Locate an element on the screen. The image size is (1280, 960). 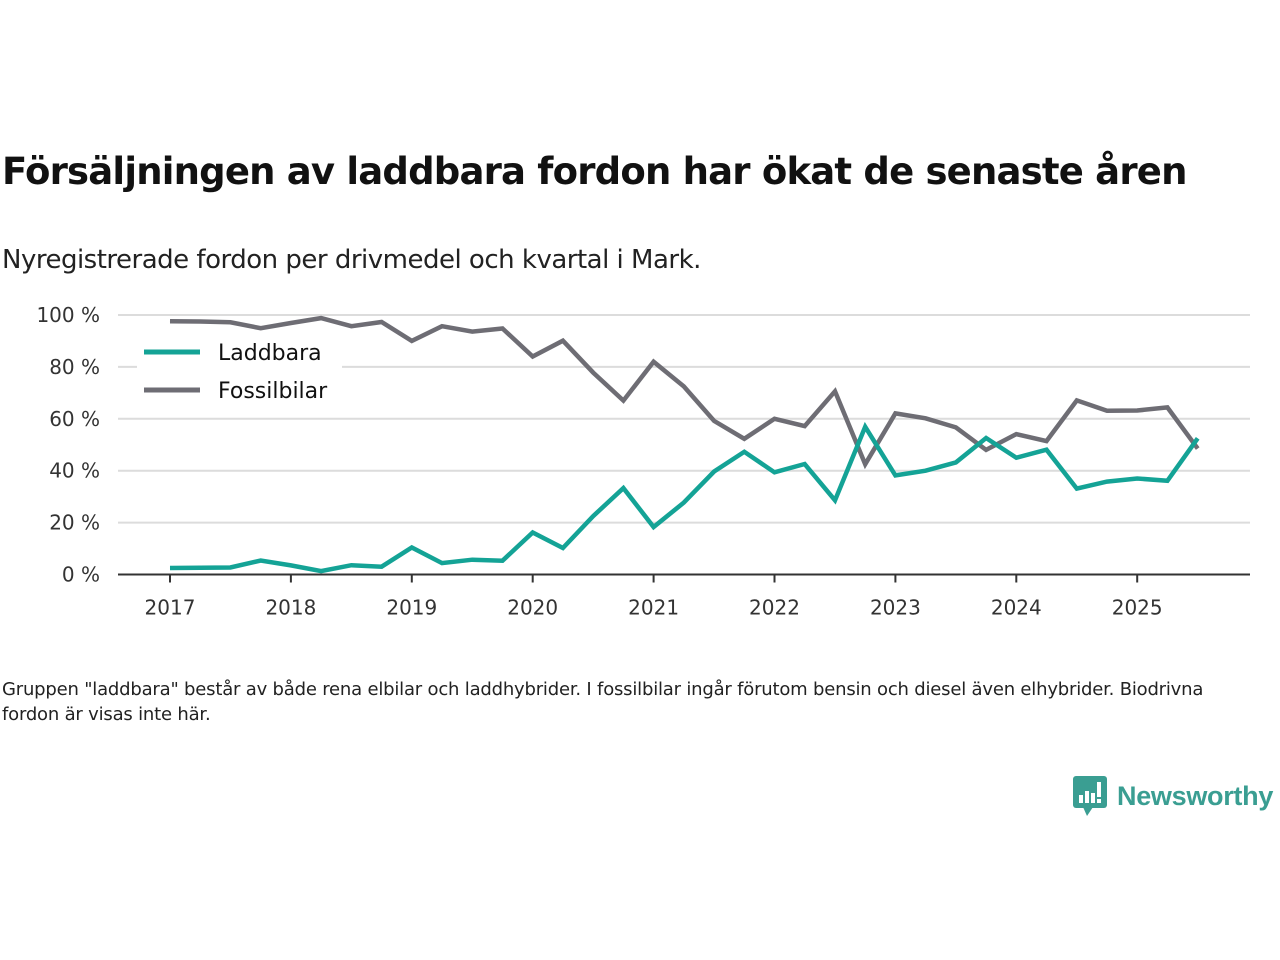
x-tick-label: 2018 is located at coordinates (290, 608).